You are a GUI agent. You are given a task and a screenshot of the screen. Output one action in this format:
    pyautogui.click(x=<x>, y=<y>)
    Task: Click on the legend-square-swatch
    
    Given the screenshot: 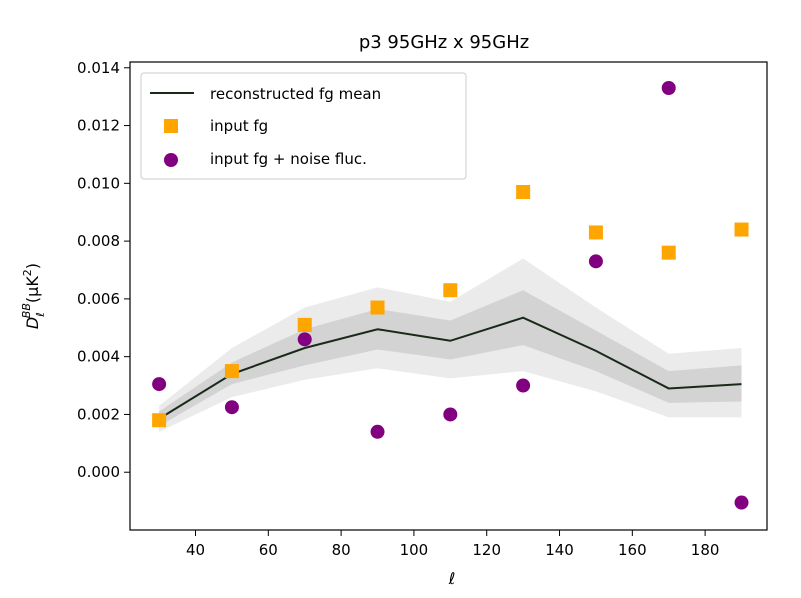 What is the action you would take?
    pyautogui.click(x=171, y=126)
    